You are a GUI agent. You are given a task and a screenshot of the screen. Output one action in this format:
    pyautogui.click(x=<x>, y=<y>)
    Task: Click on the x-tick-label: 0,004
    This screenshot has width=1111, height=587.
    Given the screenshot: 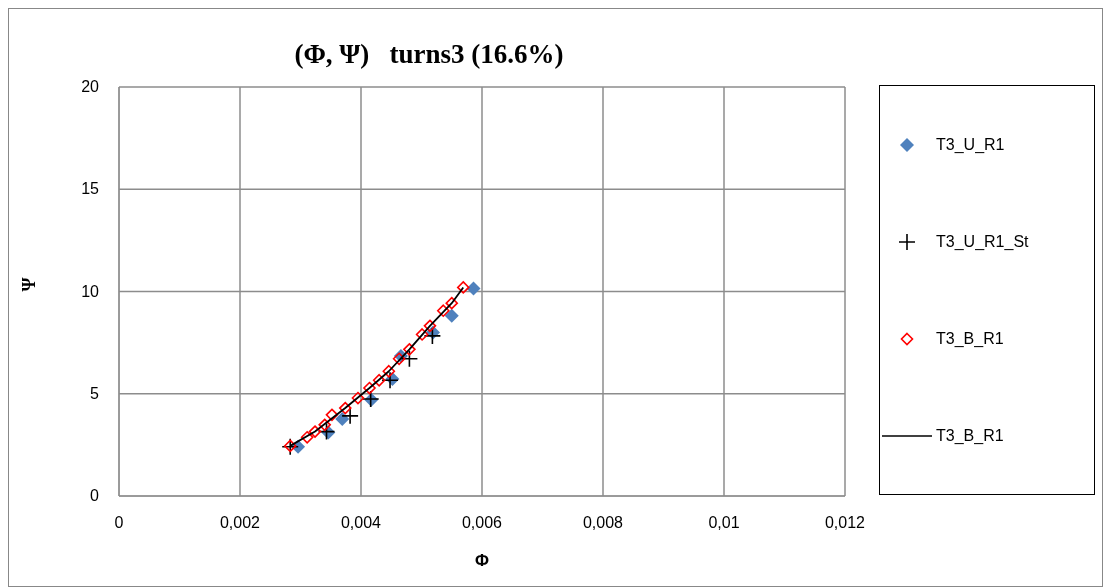 What is the action you would take?
    pyautogui.click(x=361, y=522)
    